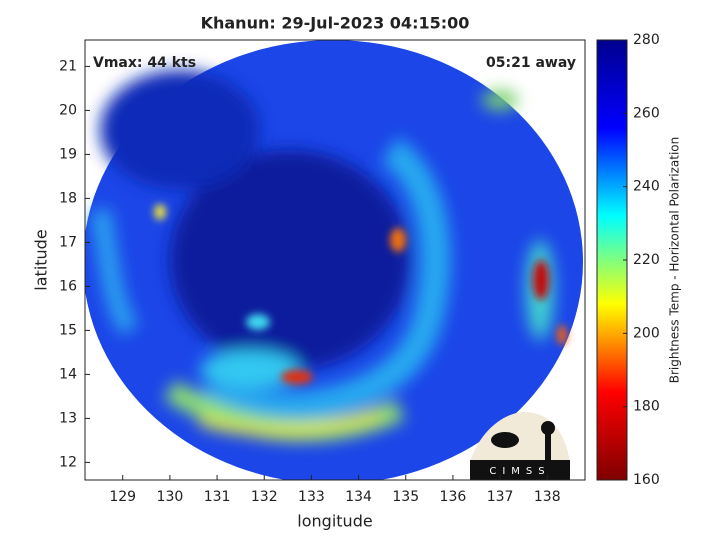  I want to click on annotation: 05:21 away, so click(531, 63).